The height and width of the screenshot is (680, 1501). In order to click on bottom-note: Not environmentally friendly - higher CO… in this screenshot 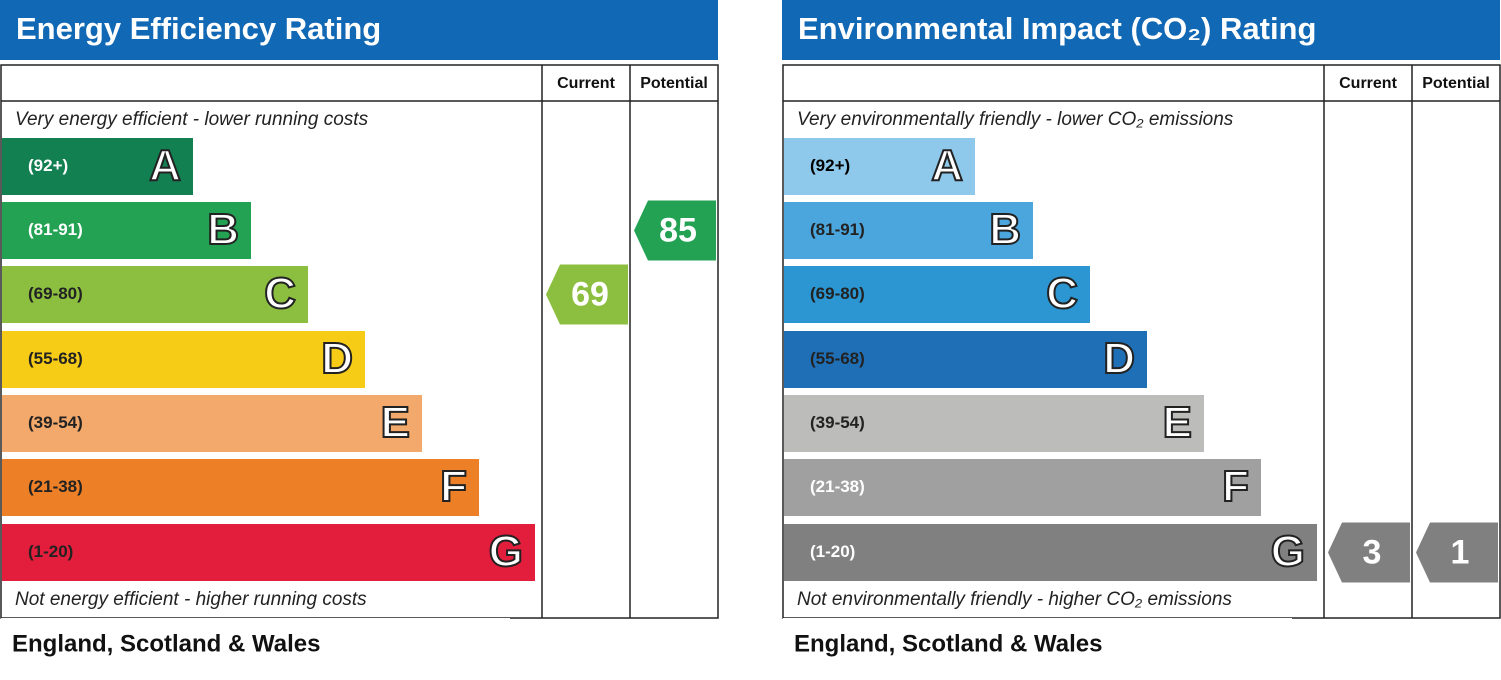, I will do `click(1014, 599)`.